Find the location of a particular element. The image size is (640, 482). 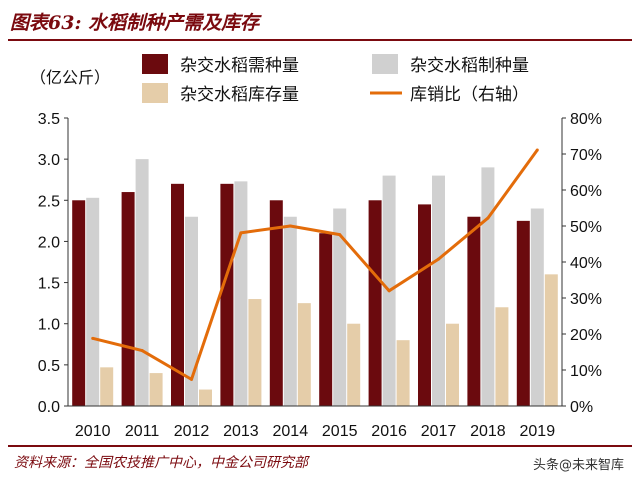

legend-label: 杂交水稻需种量 is located at coordinates (239, 66).